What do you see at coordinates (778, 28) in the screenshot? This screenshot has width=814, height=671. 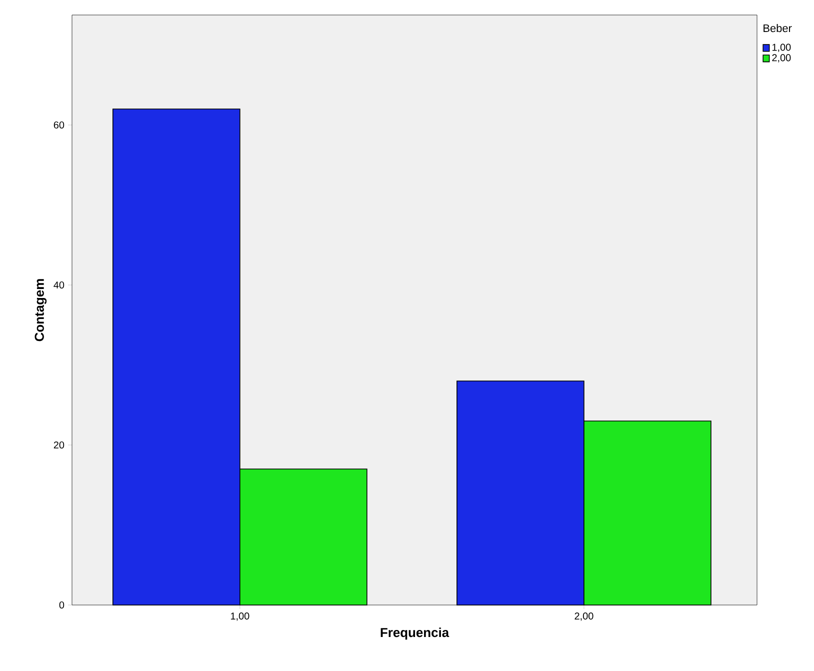 I see `legend-title: Beber` at bounding box center [778, 28].